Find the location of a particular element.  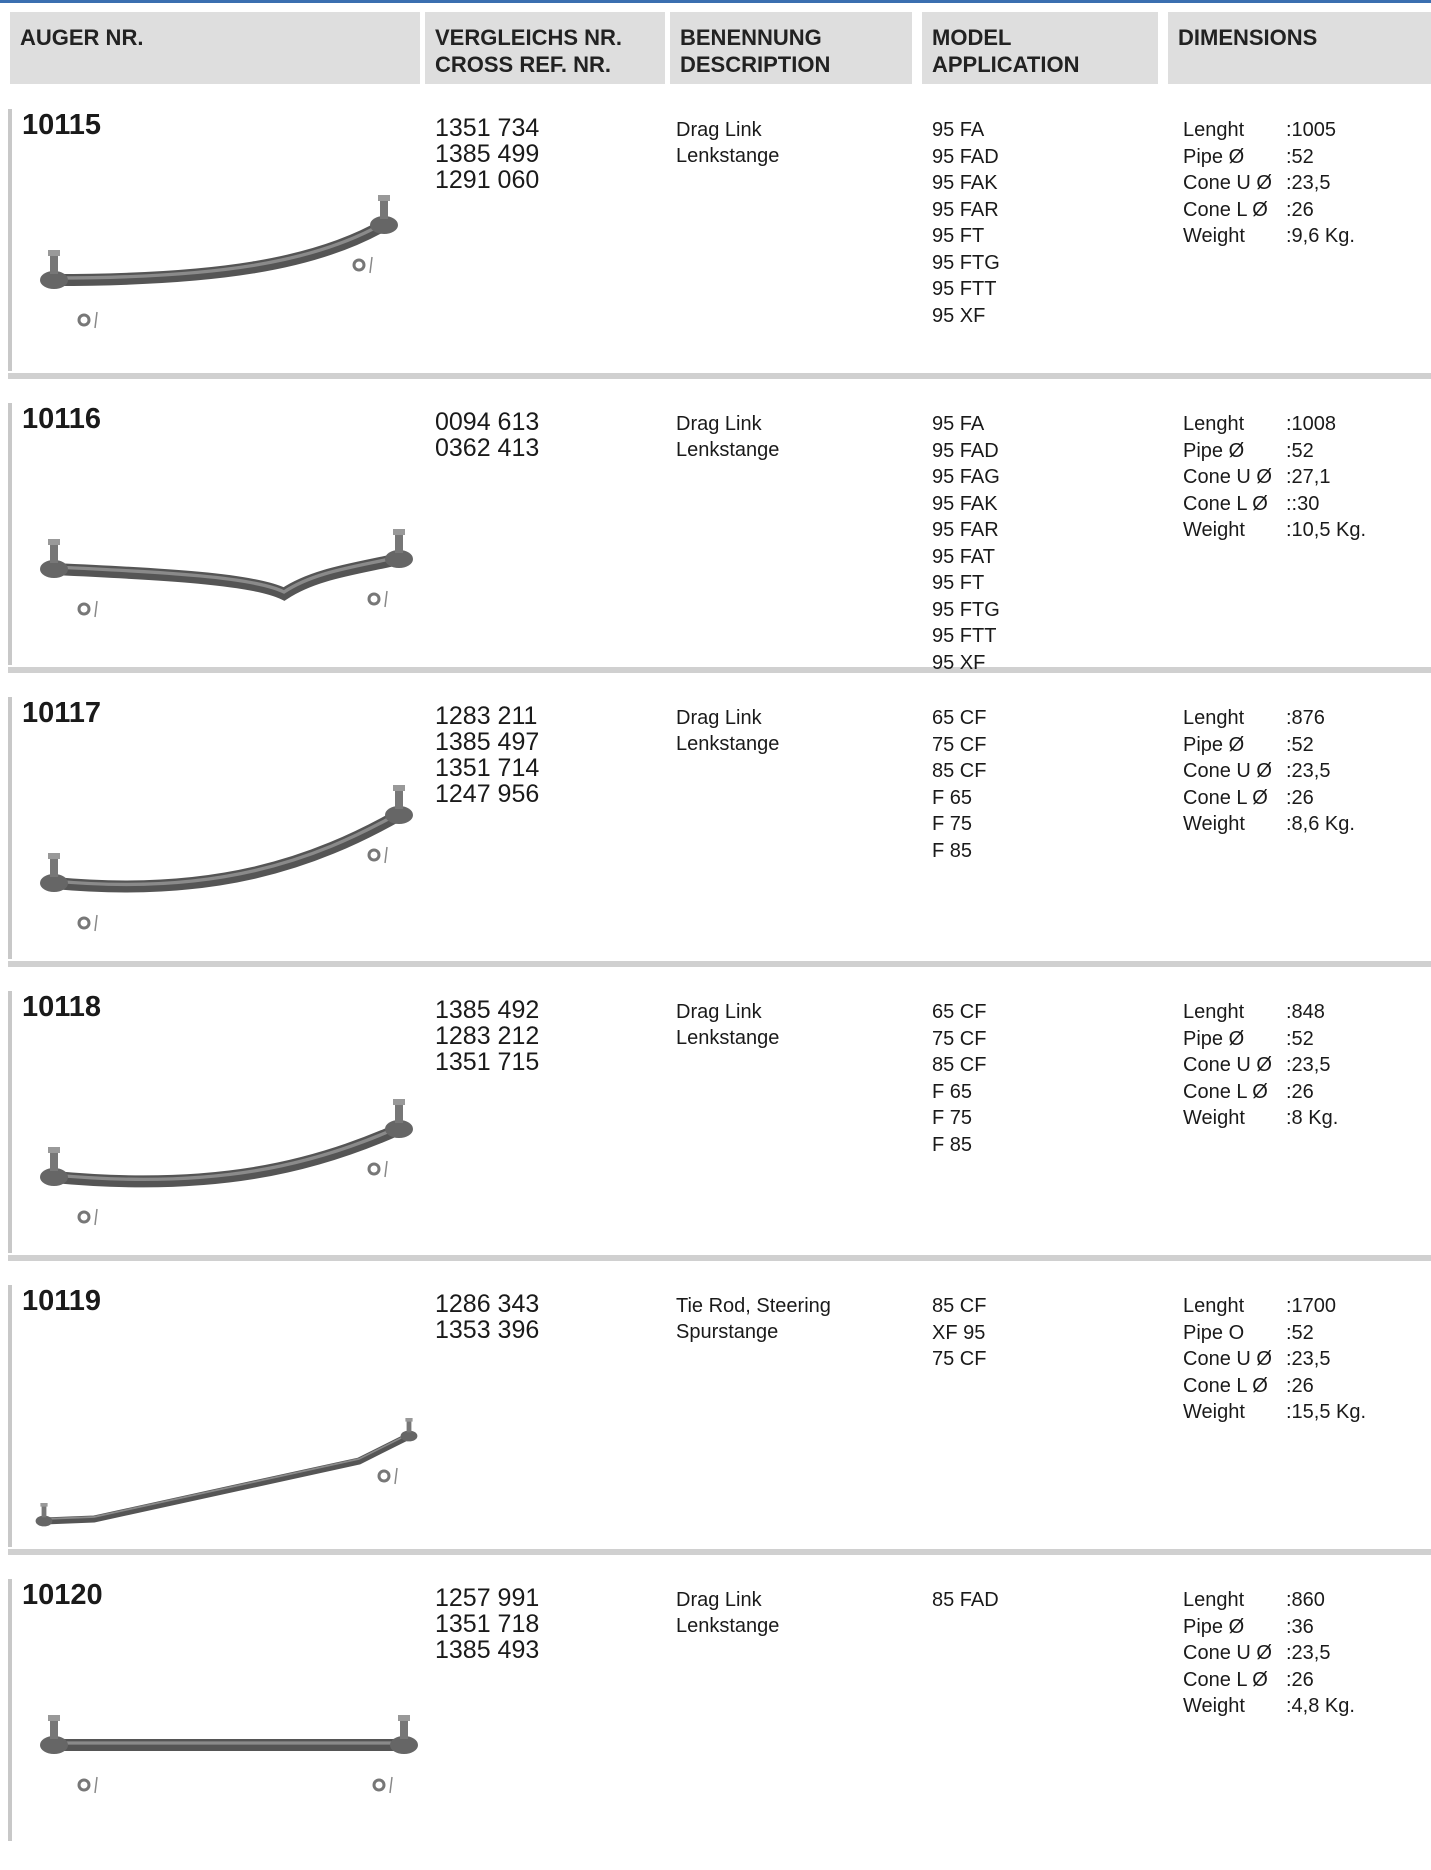

dimension: Lenght:848 is located at coordinates (1260, 1012).